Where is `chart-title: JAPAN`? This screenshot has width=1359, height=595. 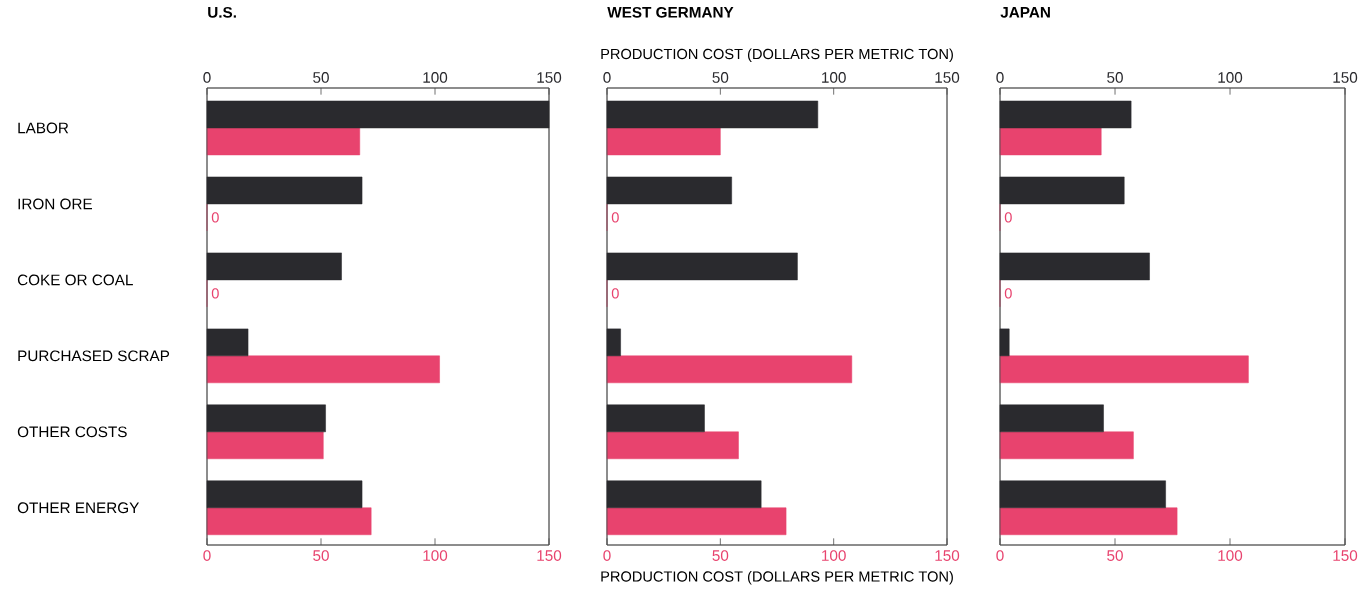
chart-title: JAPAN is located at coordinates (1025, 12).